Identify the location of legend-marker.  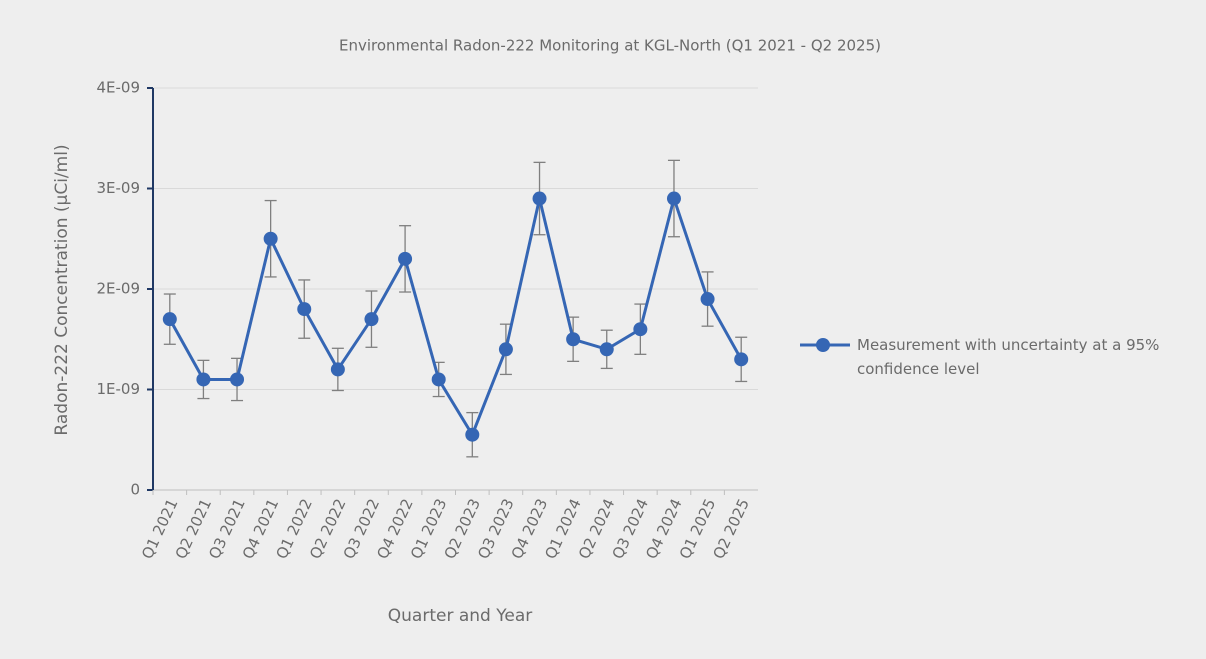
(823, 345).